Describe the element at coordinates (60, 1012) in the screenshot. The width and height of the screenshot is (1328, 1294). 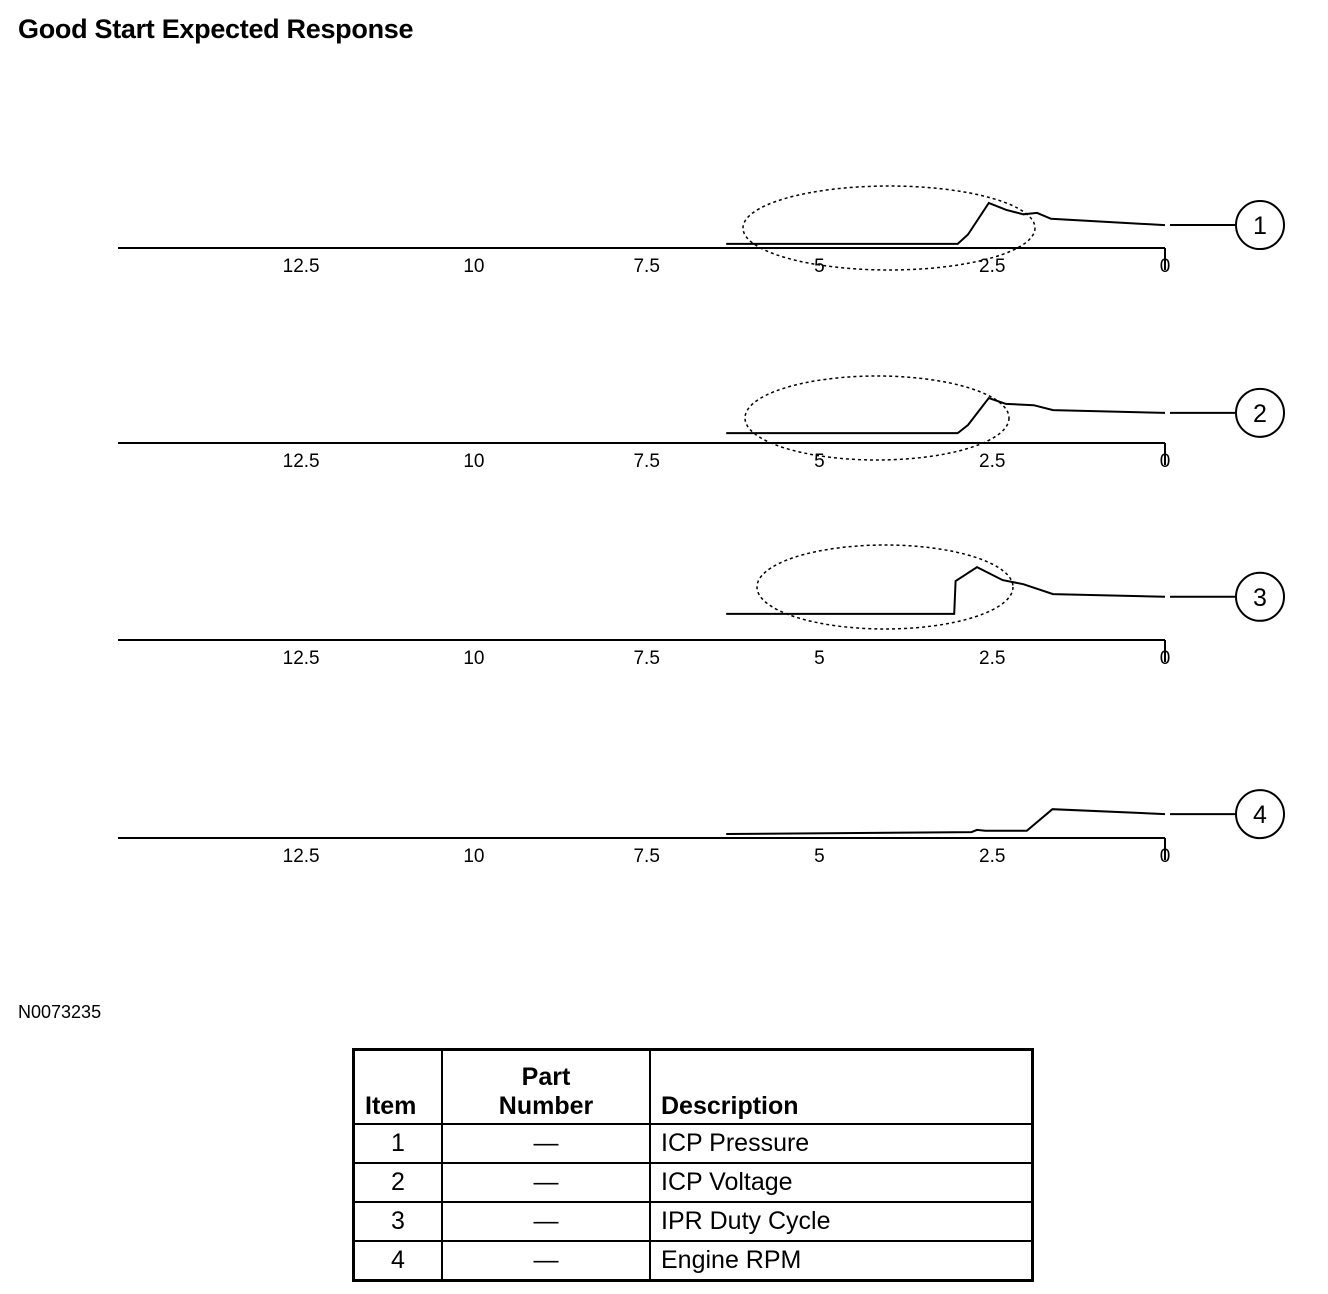
I see `figure-id: N0073235` at that location.